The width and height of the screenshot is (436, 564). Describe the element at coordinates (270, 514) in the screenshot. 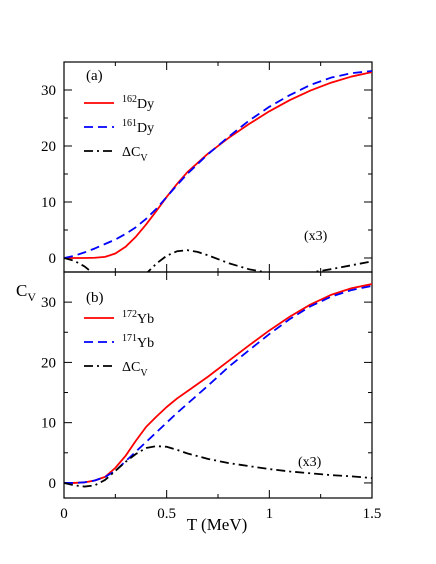

I see `panel-b-xtick-label: 1` at that location.